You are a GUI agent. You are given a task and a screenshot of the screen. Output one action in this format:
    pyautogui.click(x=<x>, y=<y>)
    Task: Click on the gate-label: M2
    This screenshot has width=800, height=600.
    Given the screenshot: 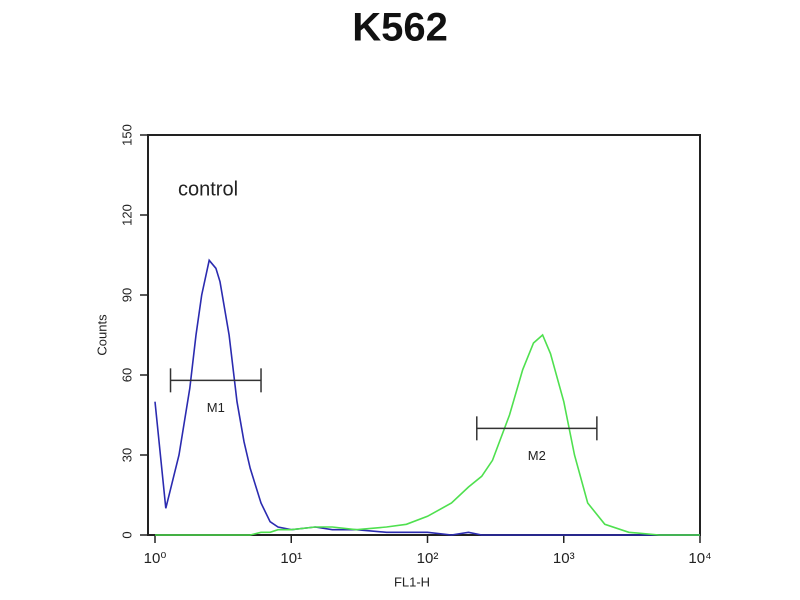 What is the action you would take?
    pyautogui.click(x=537, y=455)
    